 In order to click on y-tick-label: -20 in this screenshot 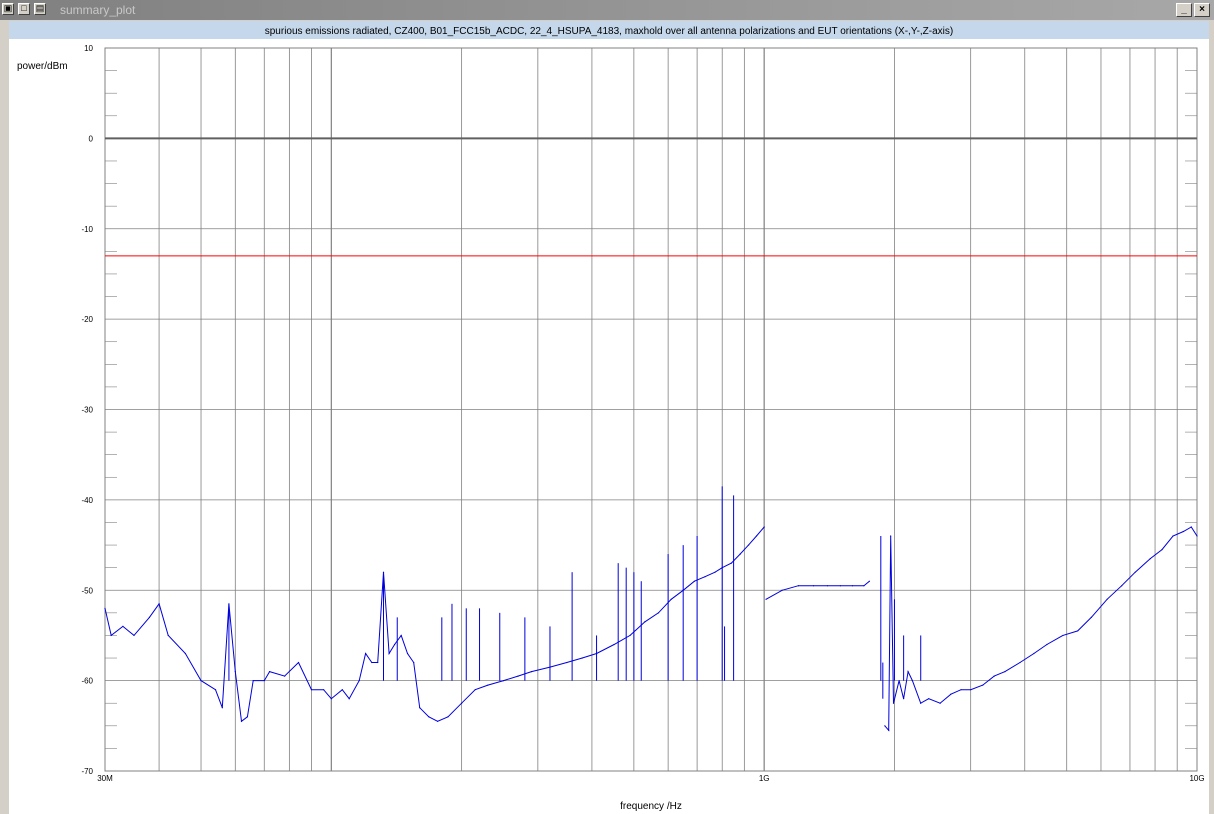, I will do `click(87, 319)`.